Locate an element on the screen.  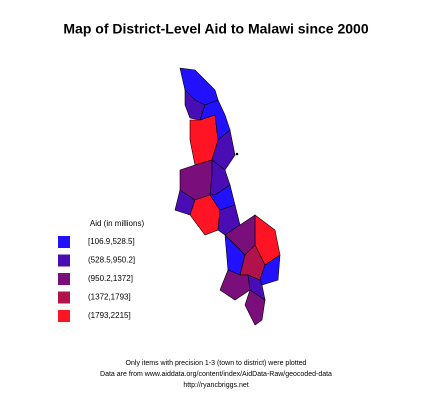
legend-title: Aid (in millions) is located at coordinates (117, 223).